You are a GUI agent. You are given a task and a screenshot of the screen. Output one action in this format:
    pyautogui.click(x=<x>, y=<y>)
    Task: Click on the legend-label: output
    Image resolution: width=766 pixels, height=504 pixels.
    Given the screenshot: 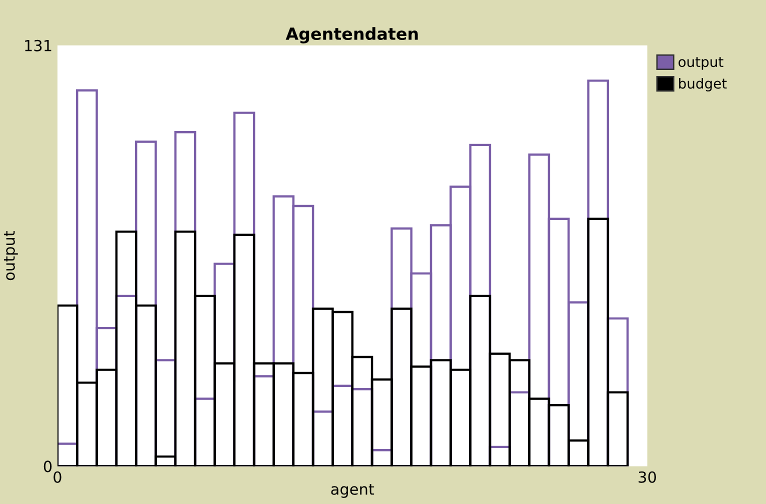 What is the action you would take?
    pyautogui.click(x=701, y=63)
    